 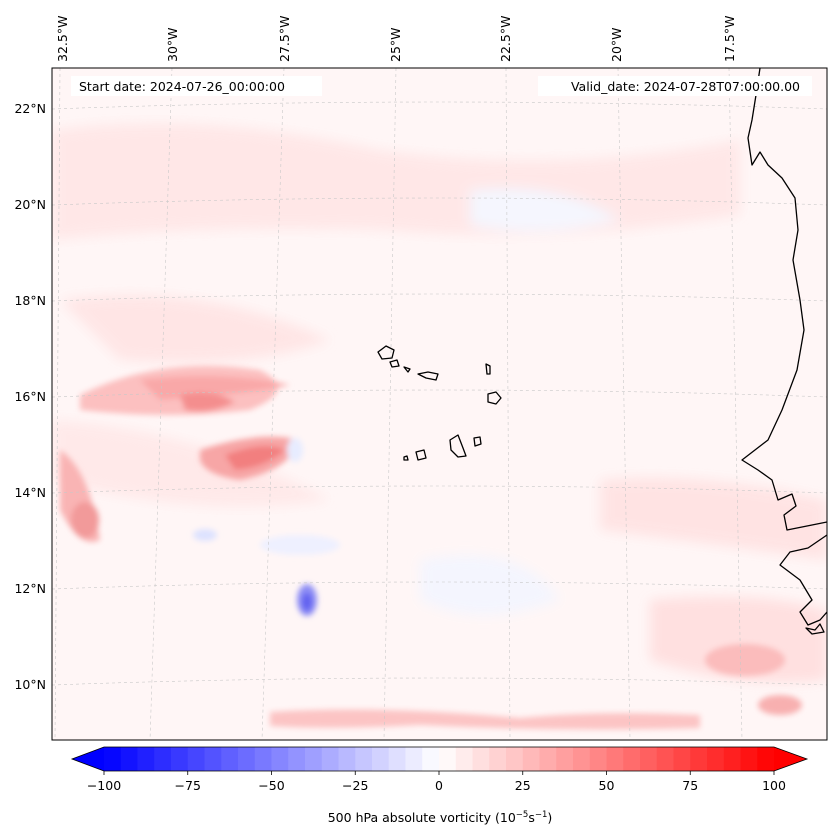 I want to click on latitude-label: 20°N, so click(x=30, y=204).